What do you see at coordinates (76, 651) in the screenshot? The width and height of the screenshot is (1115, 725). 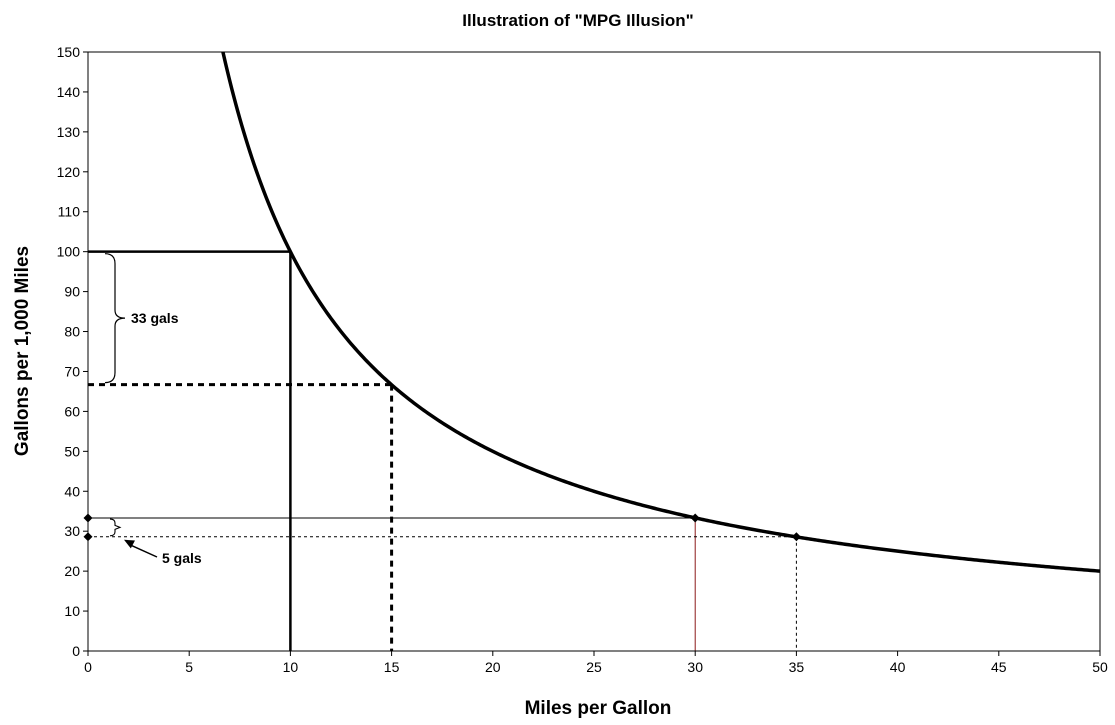 I see `y-tick-label-0: 0` at bounding box center [76, 651].